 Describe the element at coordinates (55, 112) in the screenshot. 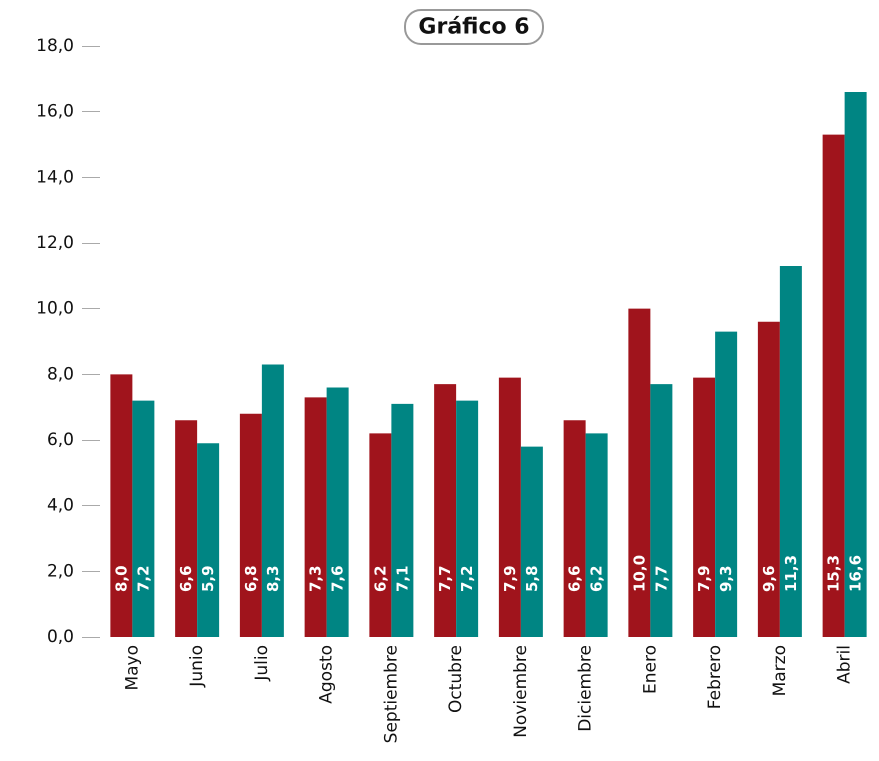

I see `y-tick-label: 16,0` at that location.